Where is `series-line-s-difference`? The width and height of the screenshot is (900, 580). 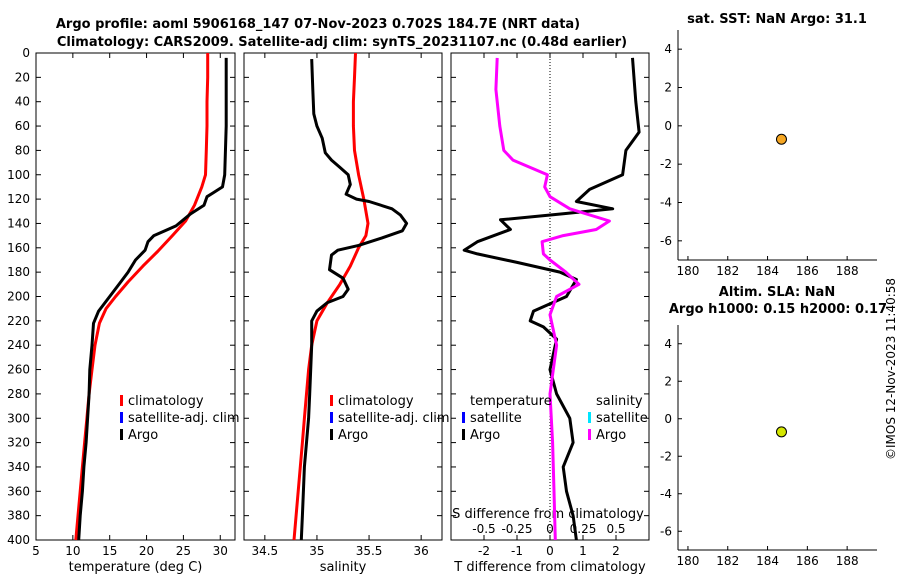 series-line-s-difference is located at coordinates (552, 299).